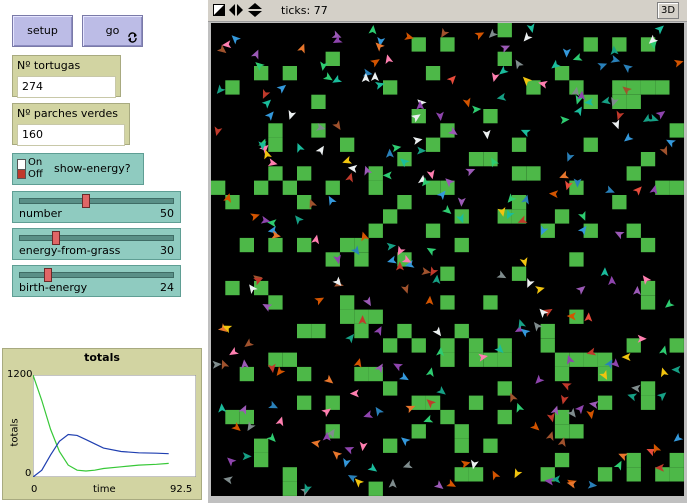 This screenshot has width=687, height=503. I want to click on show-energy-switch: On Off show-energy?, so click(78, 169).